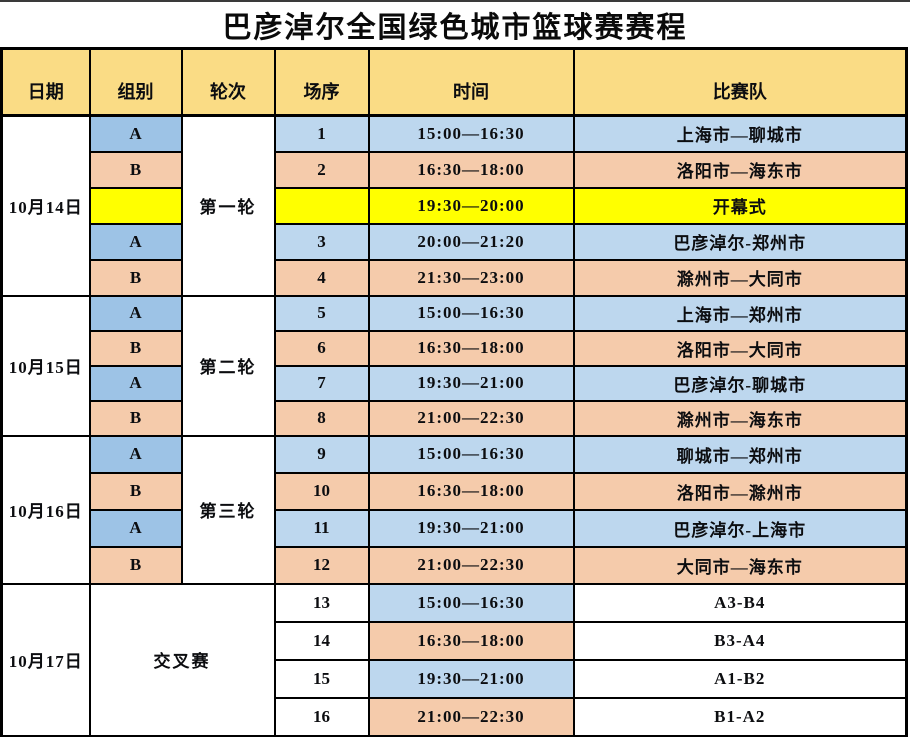 The height and width of the screenshot is (737, 910). What do you see at coordinates (740, 678) in the screenshot?
I see `teams-cell: A1-B2` at bounding box center [740, 678].